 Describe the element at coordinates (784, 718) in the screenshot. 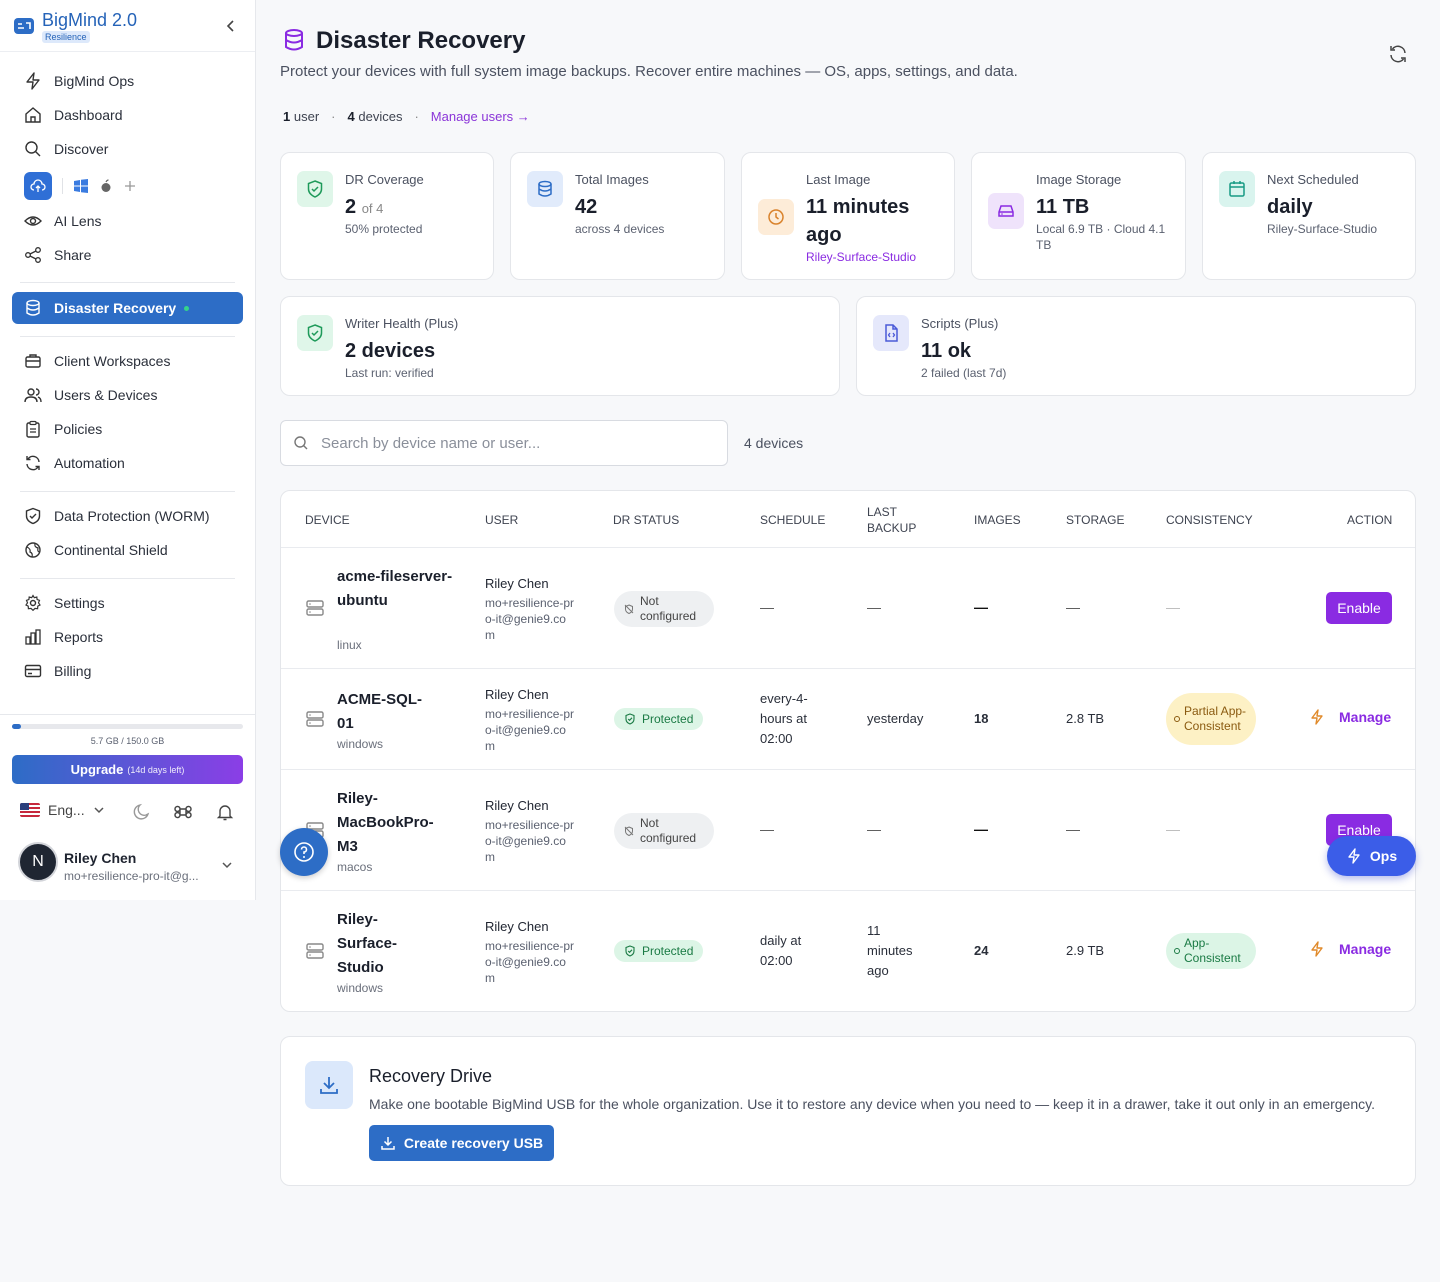

I see `schedule: every-4-hours at 02:00` at that location.